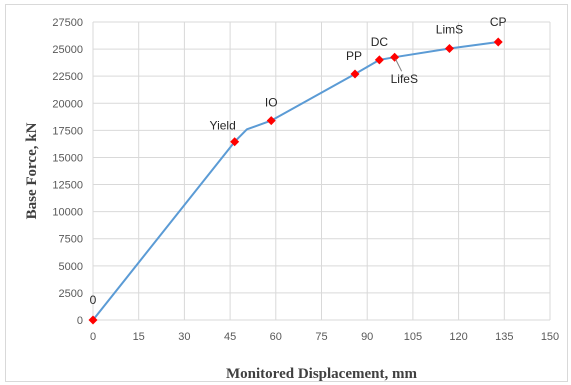 The width and height of the screenshot is (571, 385). I want to click on point-label: DC, so click(380, 42).